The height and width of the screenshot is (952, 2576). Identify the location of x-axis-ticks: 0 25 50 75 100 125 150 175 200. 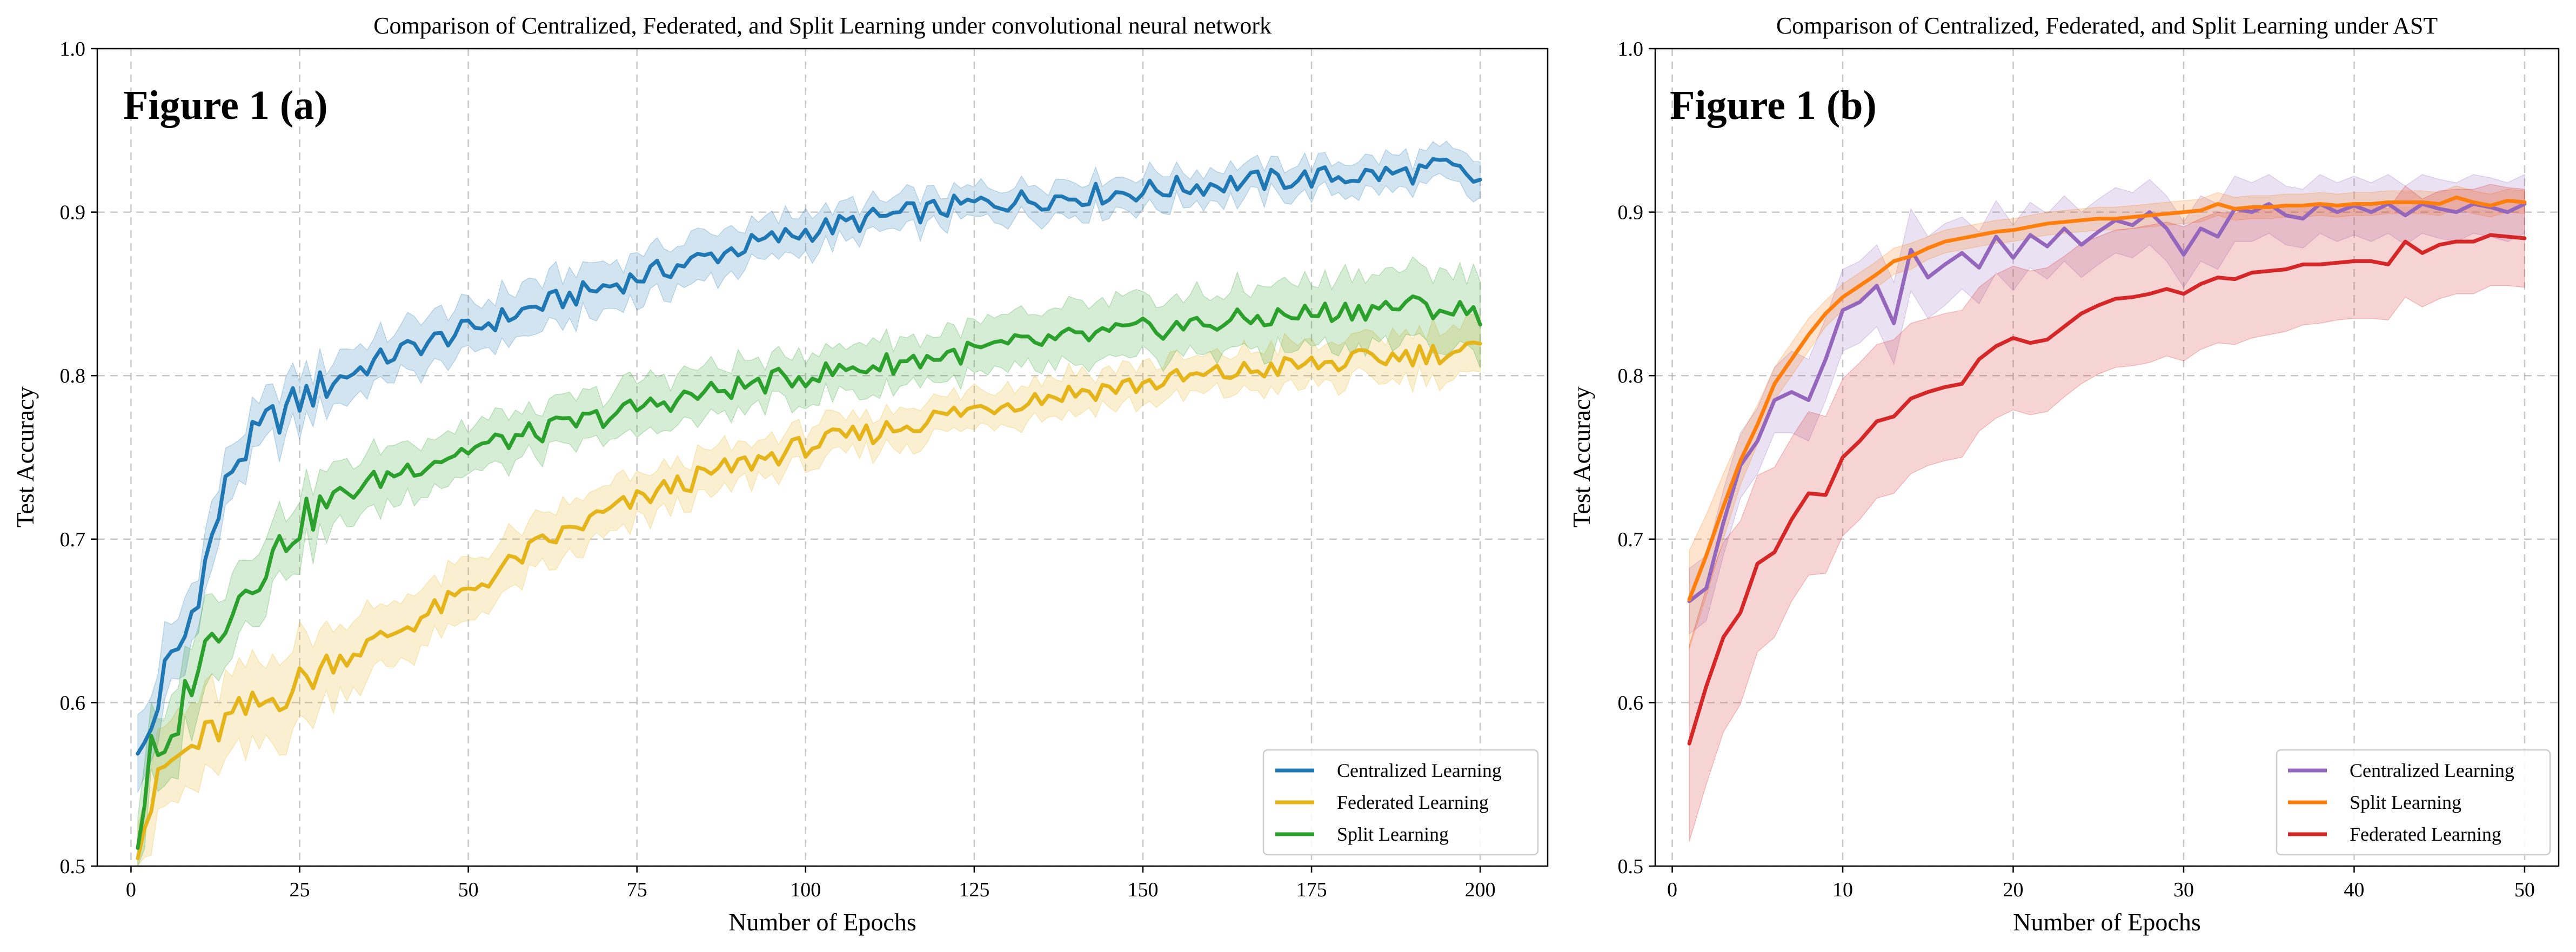
(811, 883).